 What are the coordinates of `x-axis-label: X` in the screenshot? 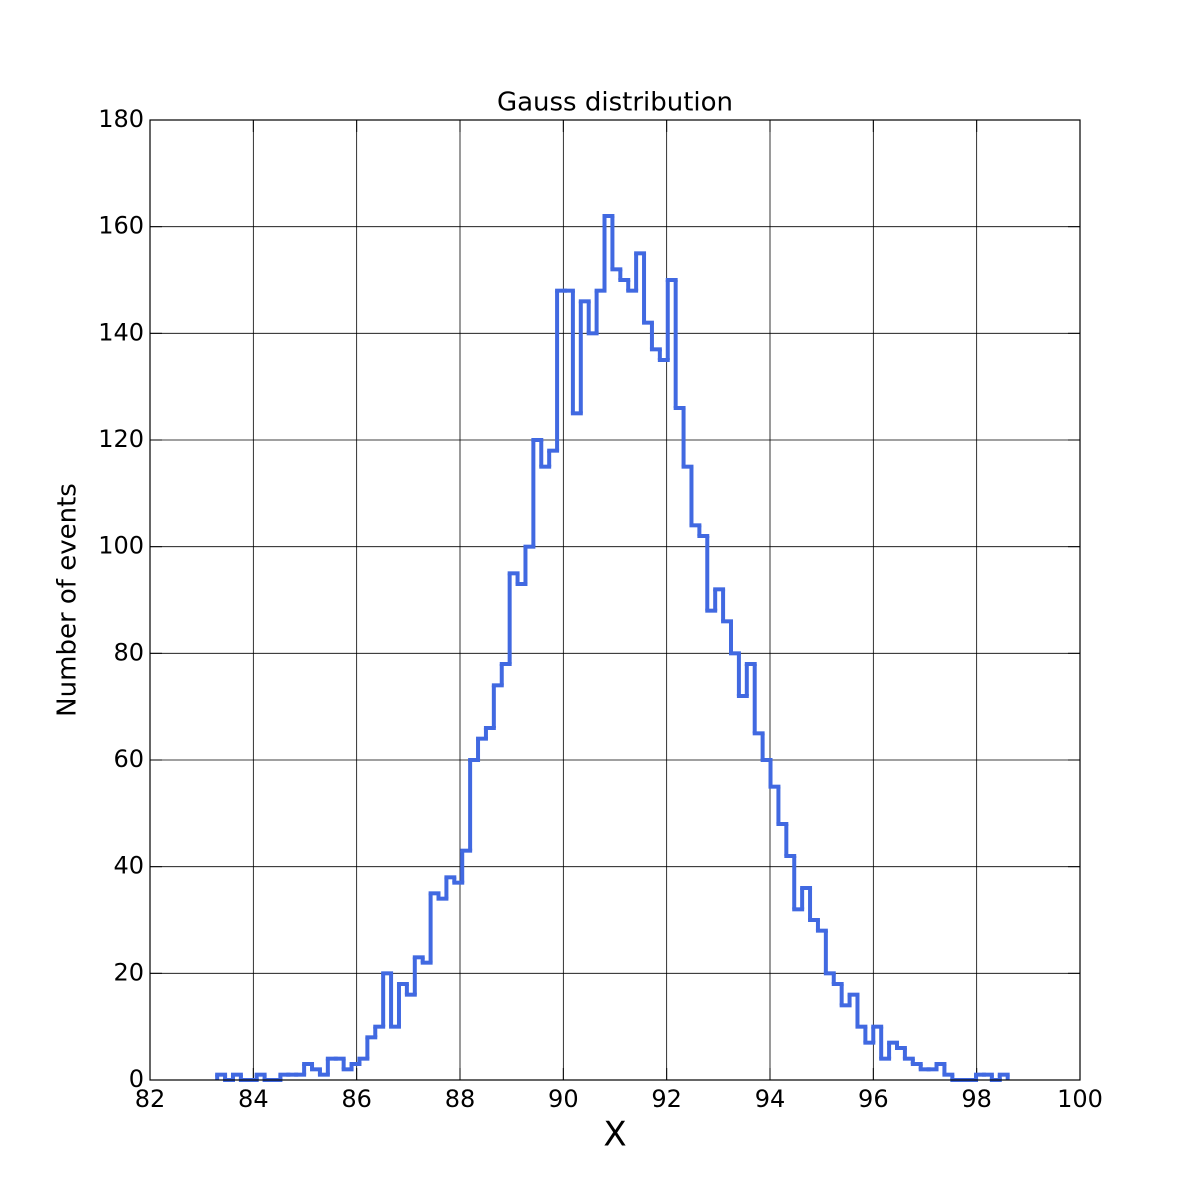 It's located at (614, 1135).